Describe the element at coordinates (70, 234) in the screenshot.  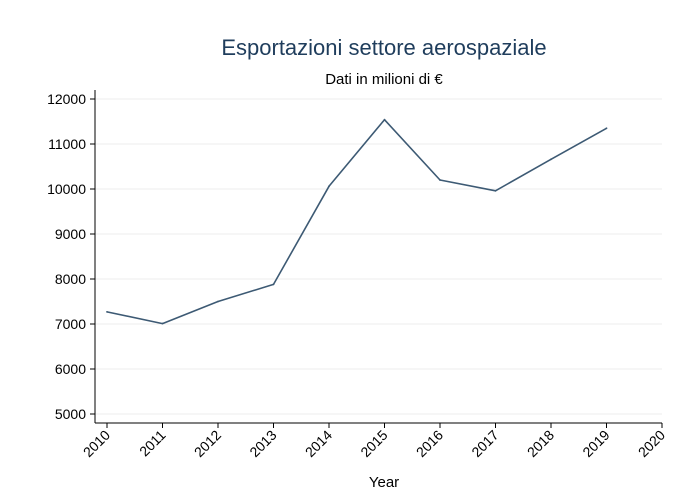
I see `y-tick-label: 9000` at that location.